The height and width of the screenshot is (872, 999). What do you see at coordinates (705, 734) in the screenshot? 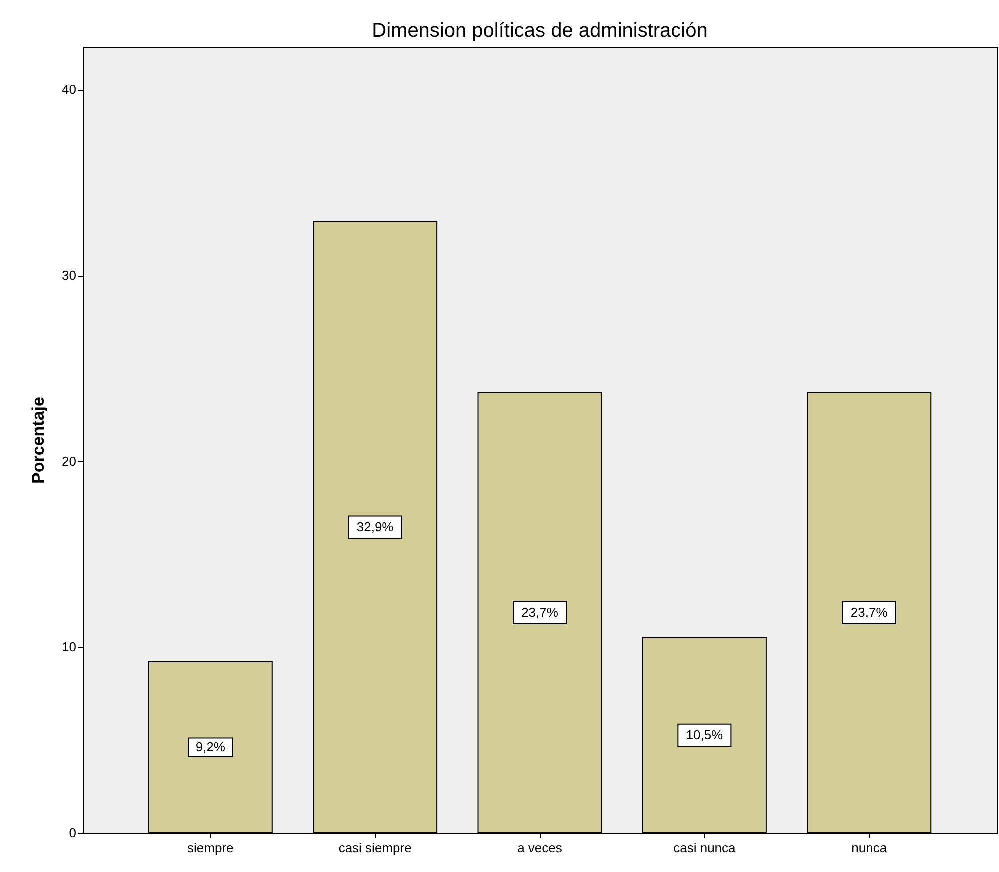
I see `data-label: 10,5%` at bounding box center [705, 734].